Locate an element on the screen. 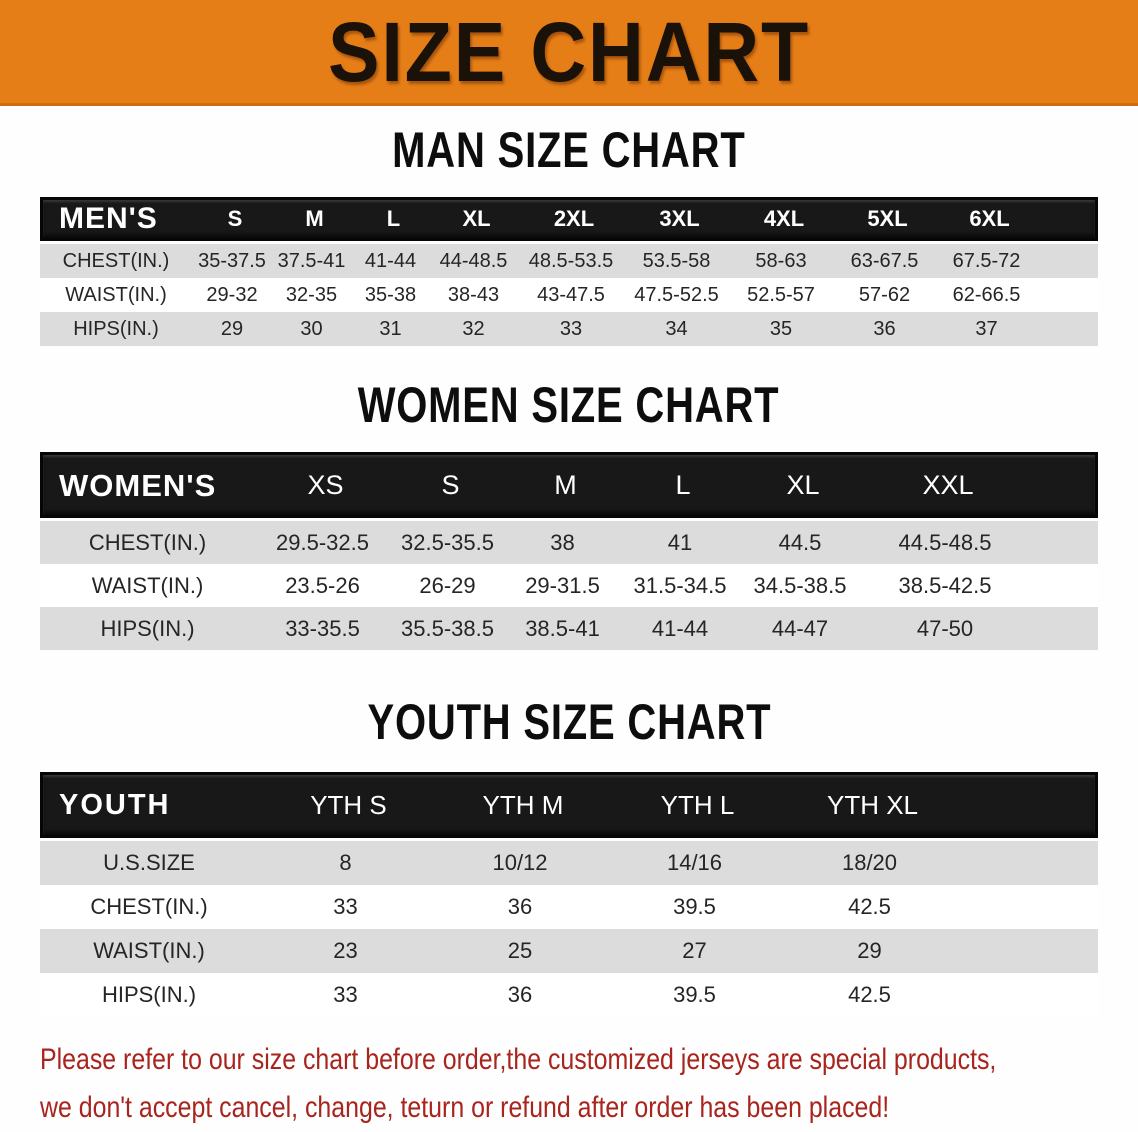 The image size is (1138, 1132). size-value-cell: 35-37.5 is located at coordinates (232, 261).